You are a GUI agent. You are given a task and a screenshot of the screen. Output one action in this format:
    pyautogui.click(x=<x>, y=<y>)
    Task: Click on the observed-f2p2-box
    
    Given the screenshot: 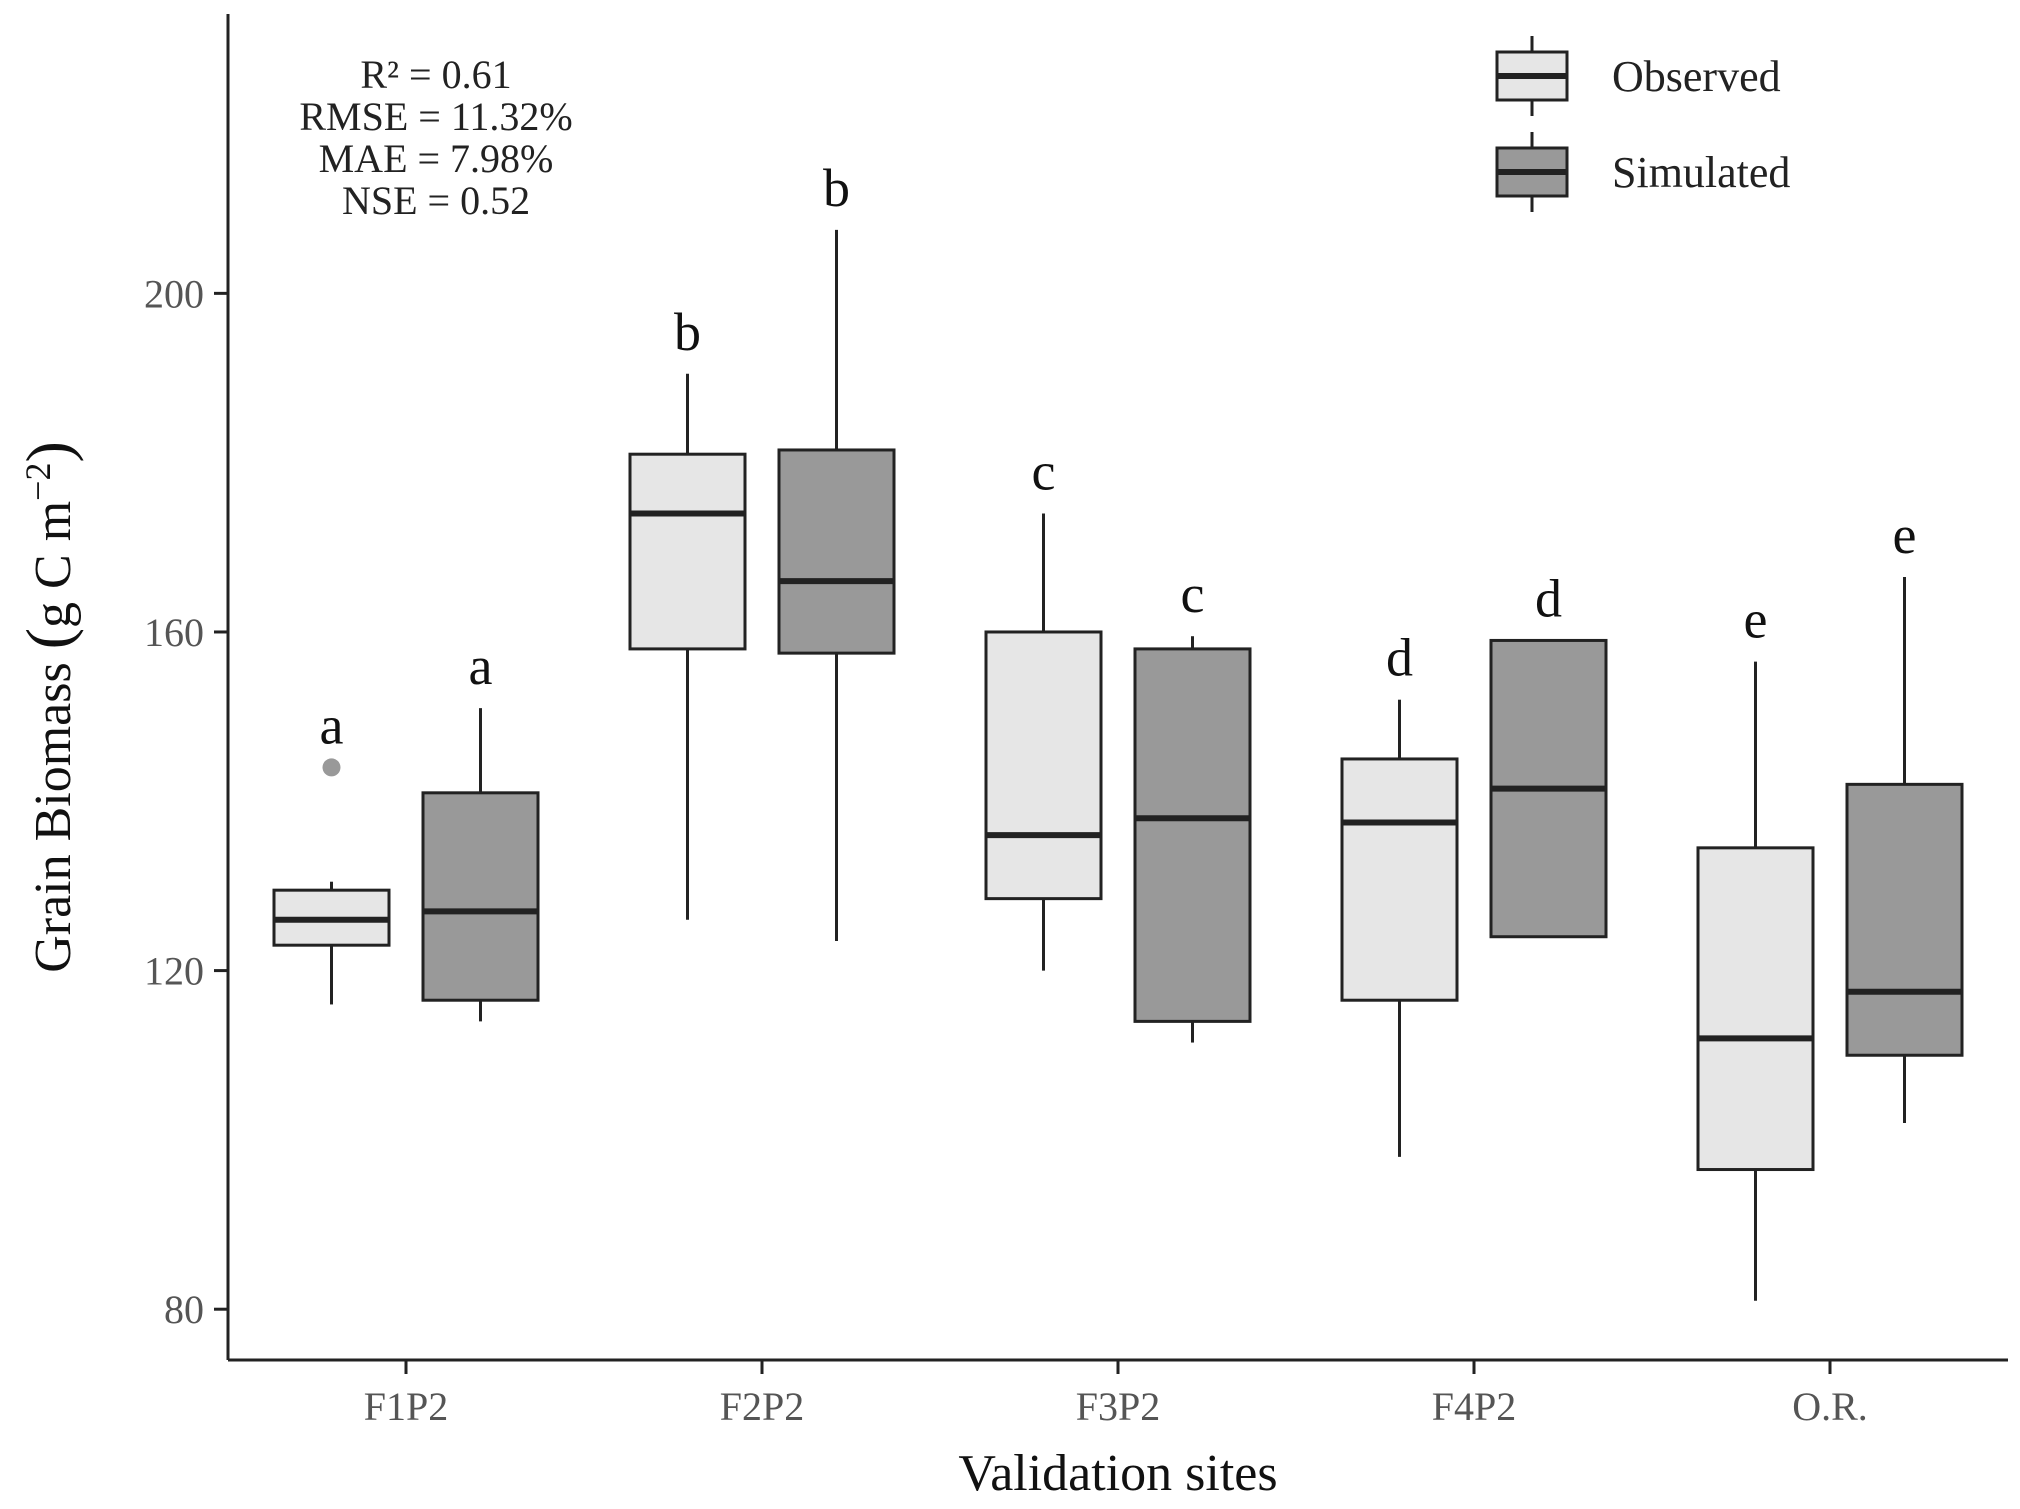 What is the action you would take?
    pyautogui.click(x=687, y=551)
    